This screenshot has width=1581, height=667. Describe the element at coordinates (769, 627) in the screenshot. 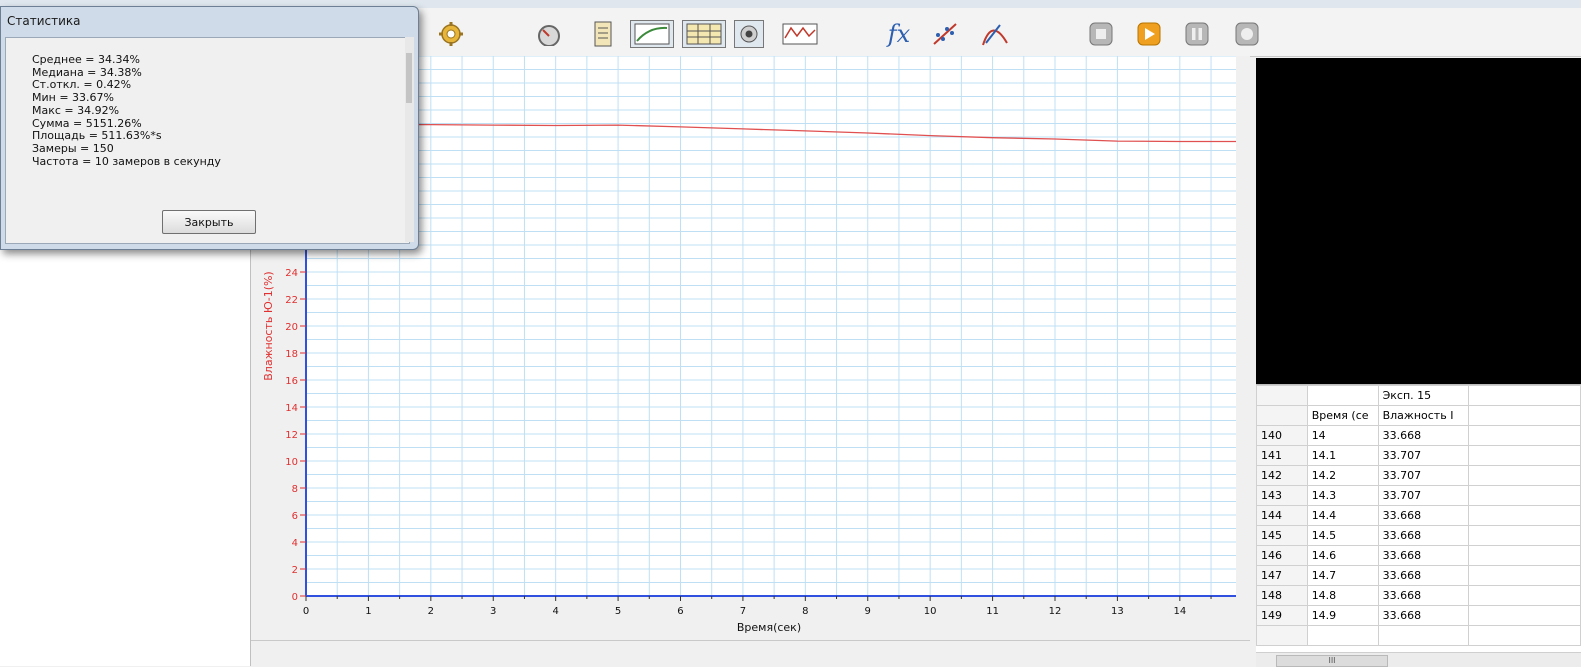

I see `x-axis-label: Время(сек)` at that location.